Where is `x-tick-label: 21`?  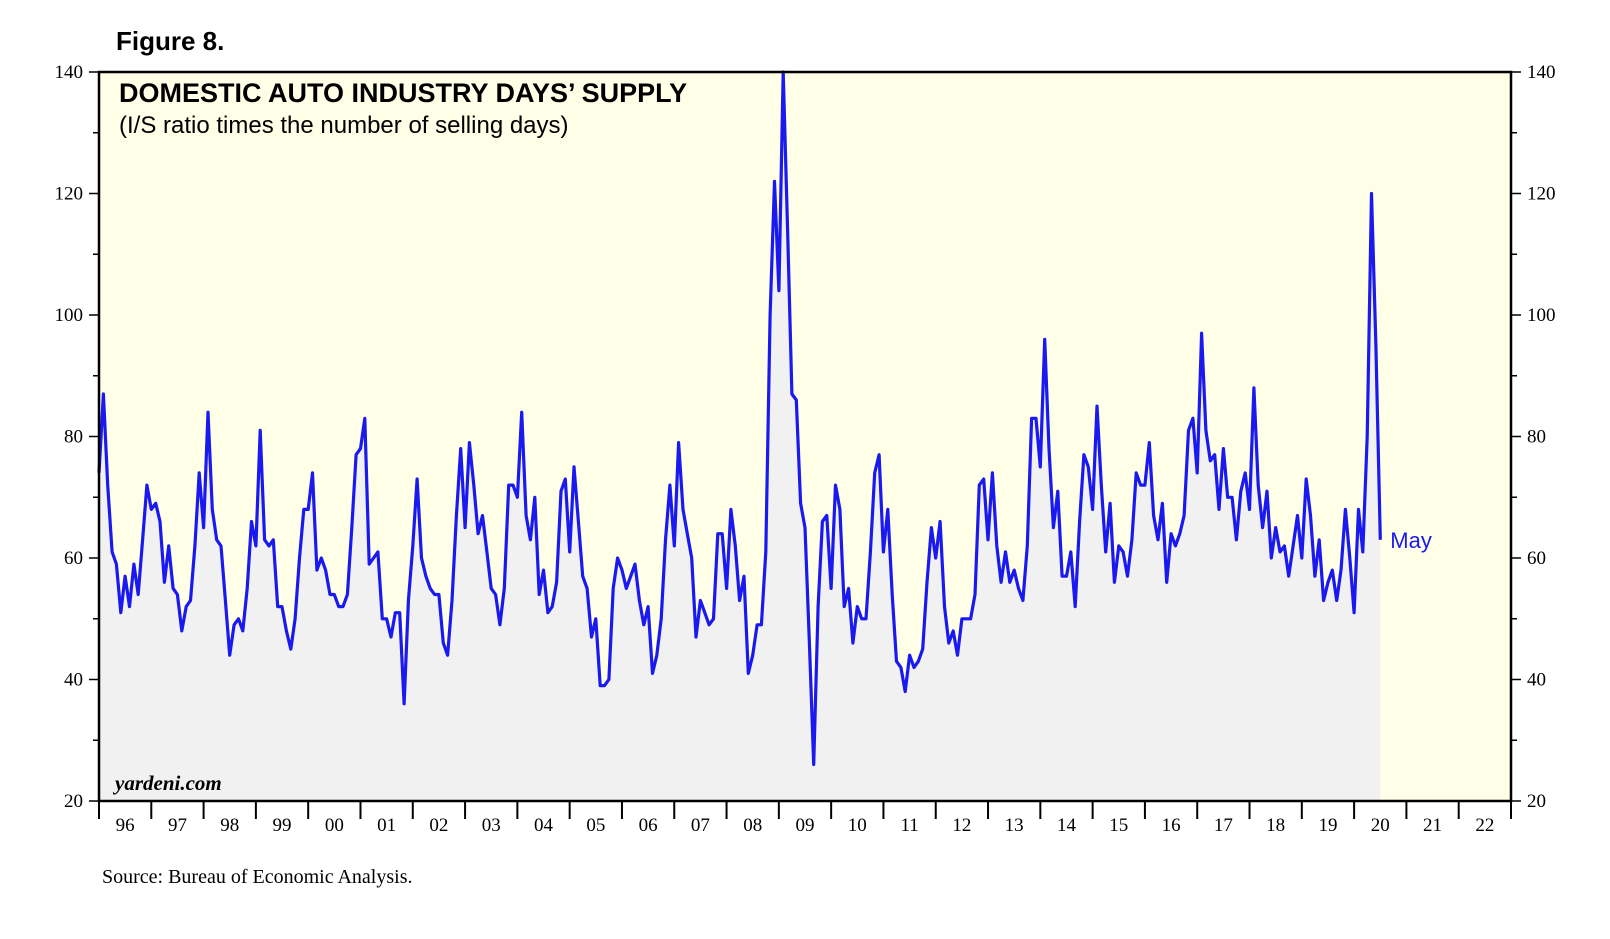
x-tick-label: 21 is located at coordinates (1432, 825).